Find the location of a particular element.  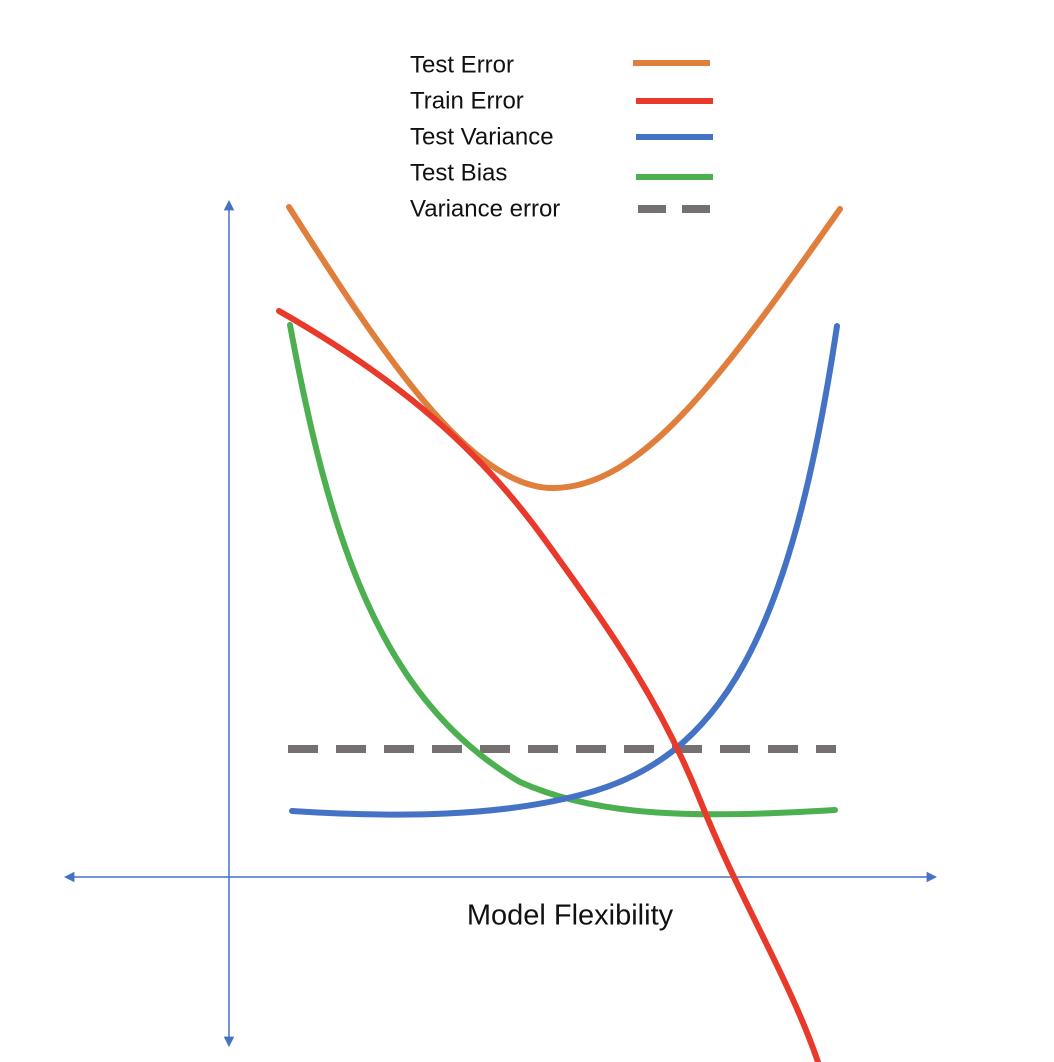

test-error-curve is located at coordinates (564, 348).